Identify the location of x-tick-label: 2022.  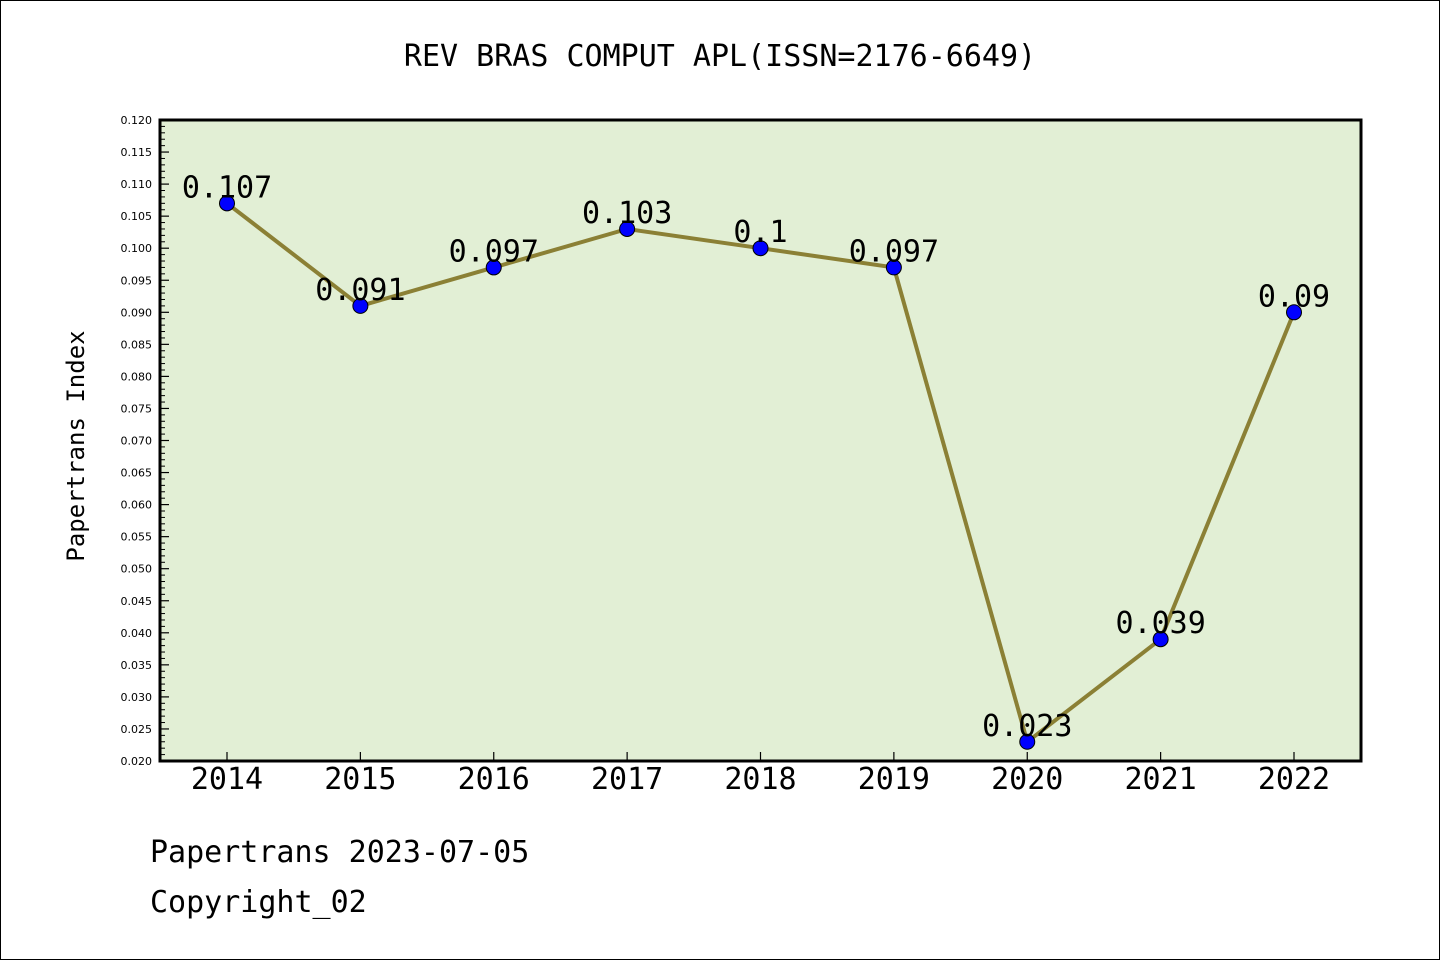
(1294, 779).